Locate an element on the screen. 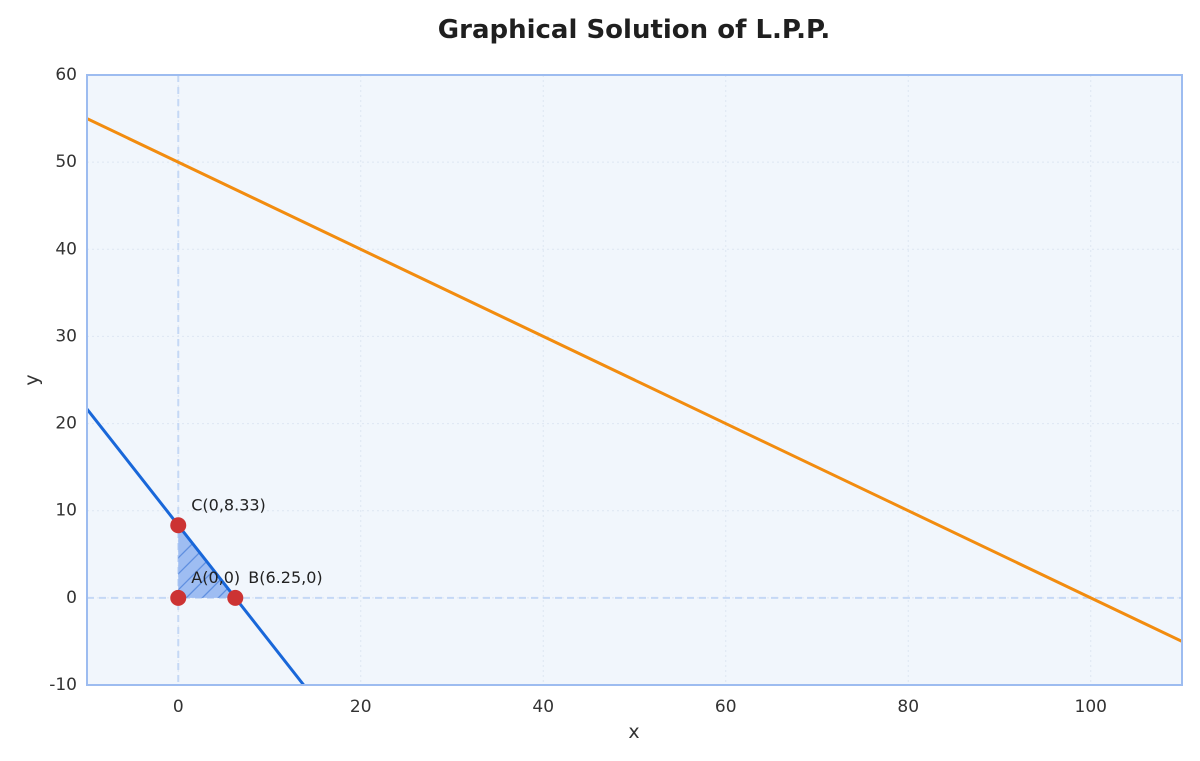  x-tick-label: 60 is located at coordinates (726, 707).